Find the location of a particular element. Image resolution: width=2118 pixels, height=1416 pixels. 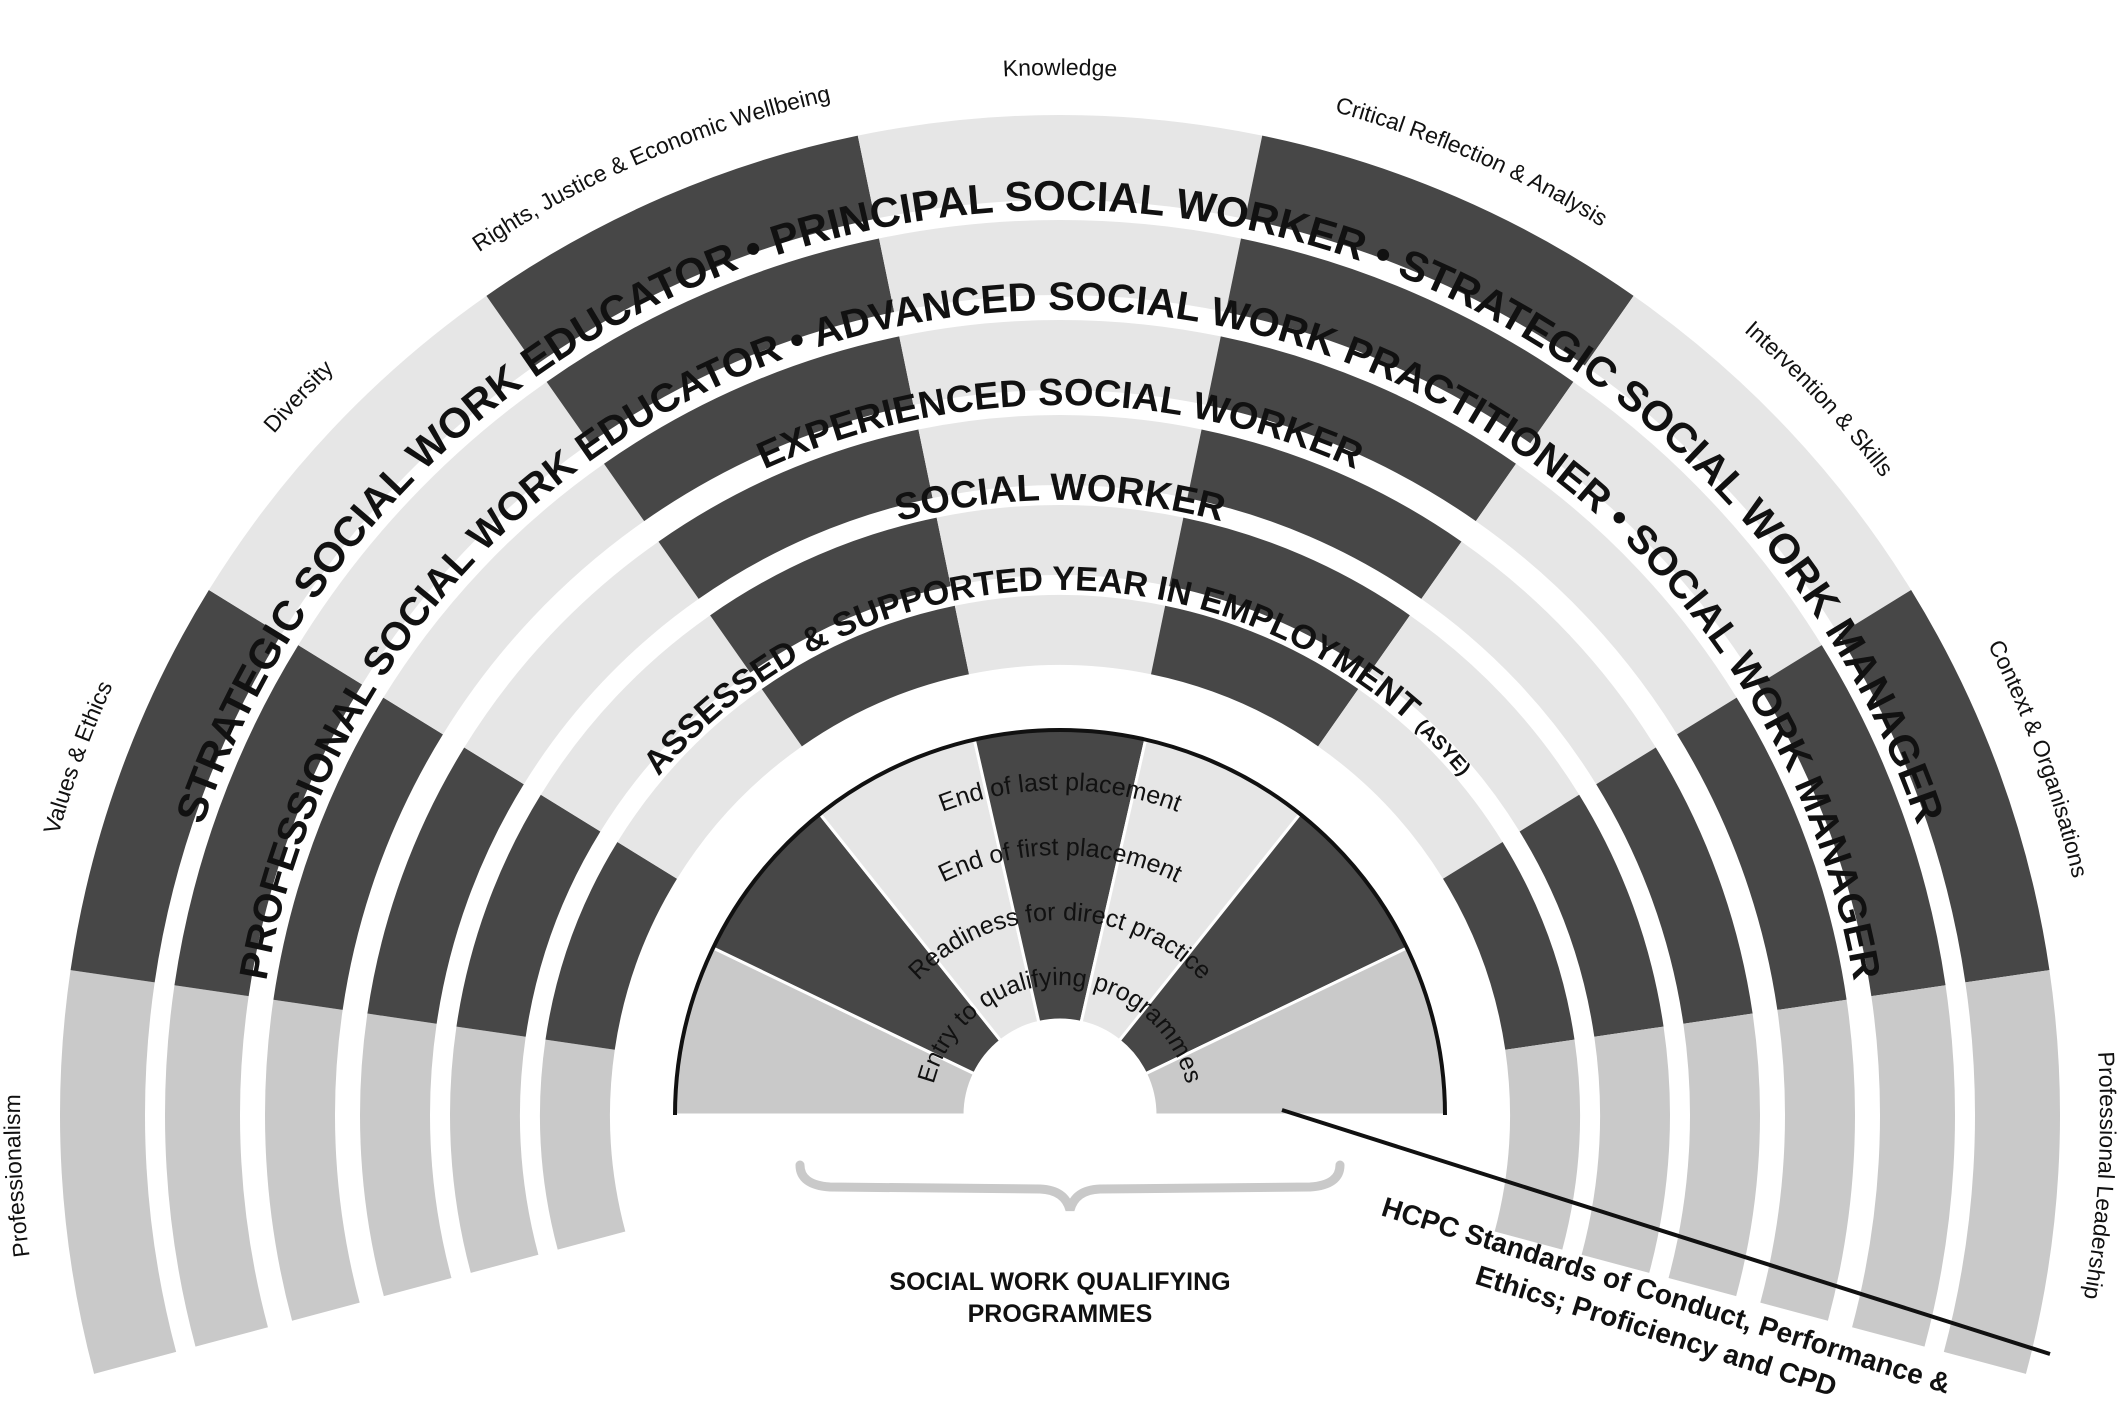

segment-ring5-diversity is located at coordinates (444, 533).